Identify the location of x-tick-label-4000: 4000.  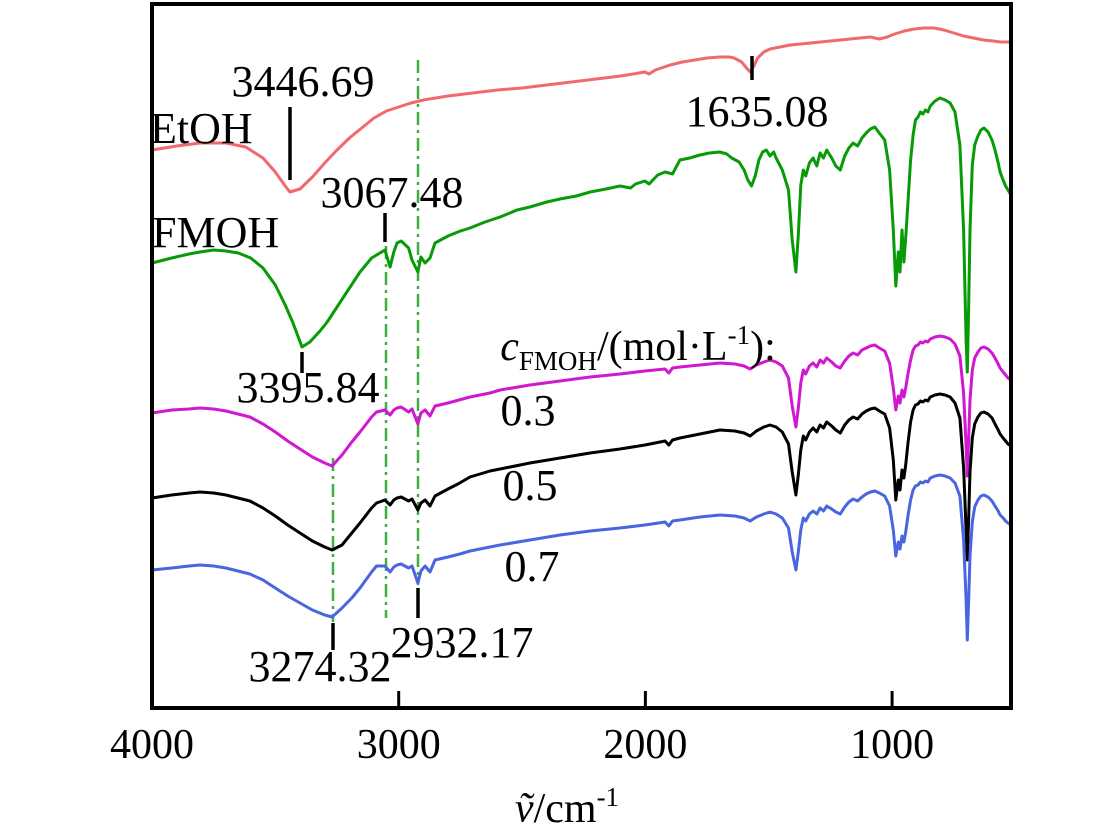
(152, 745).